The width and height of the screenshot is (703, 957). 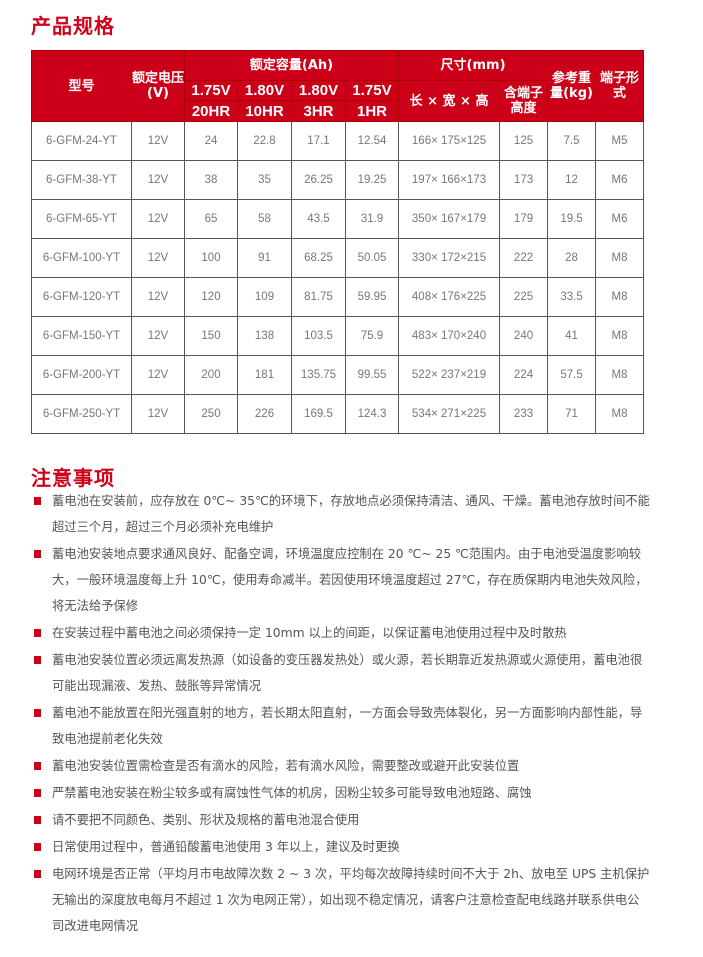 What do you see at coordinates (449, 414) in the screenshot?
I see `table-cell: 534× 271×225` at bounding box center [449, 414].